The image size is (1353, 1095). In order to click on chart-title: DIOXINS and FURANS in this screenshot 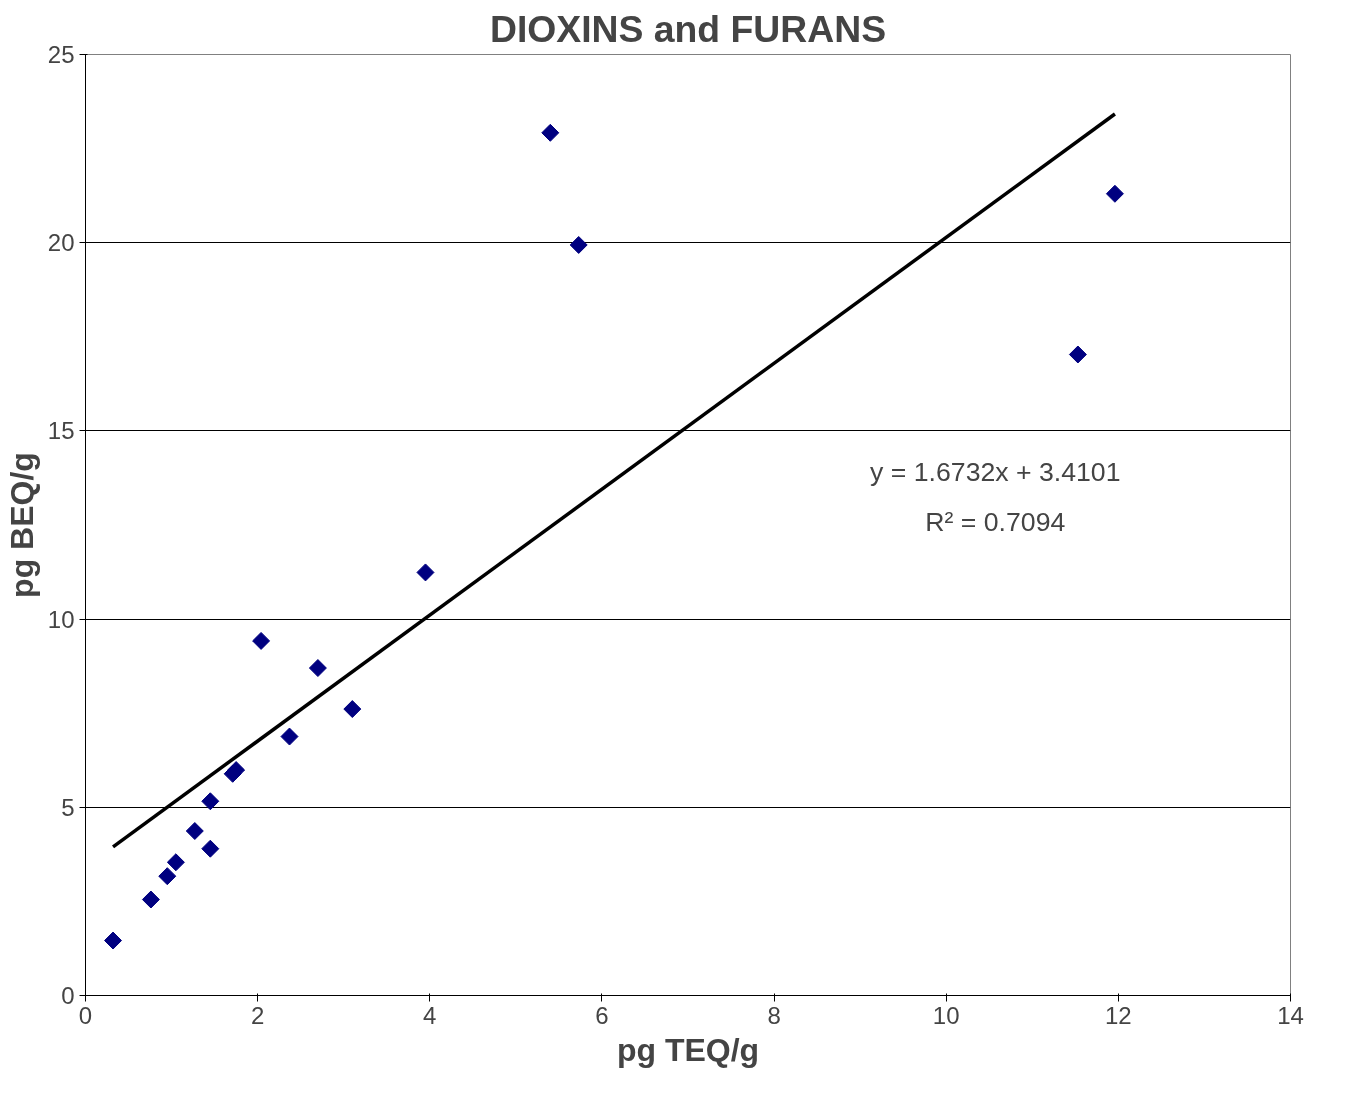, I will do `click(688, 28)`.